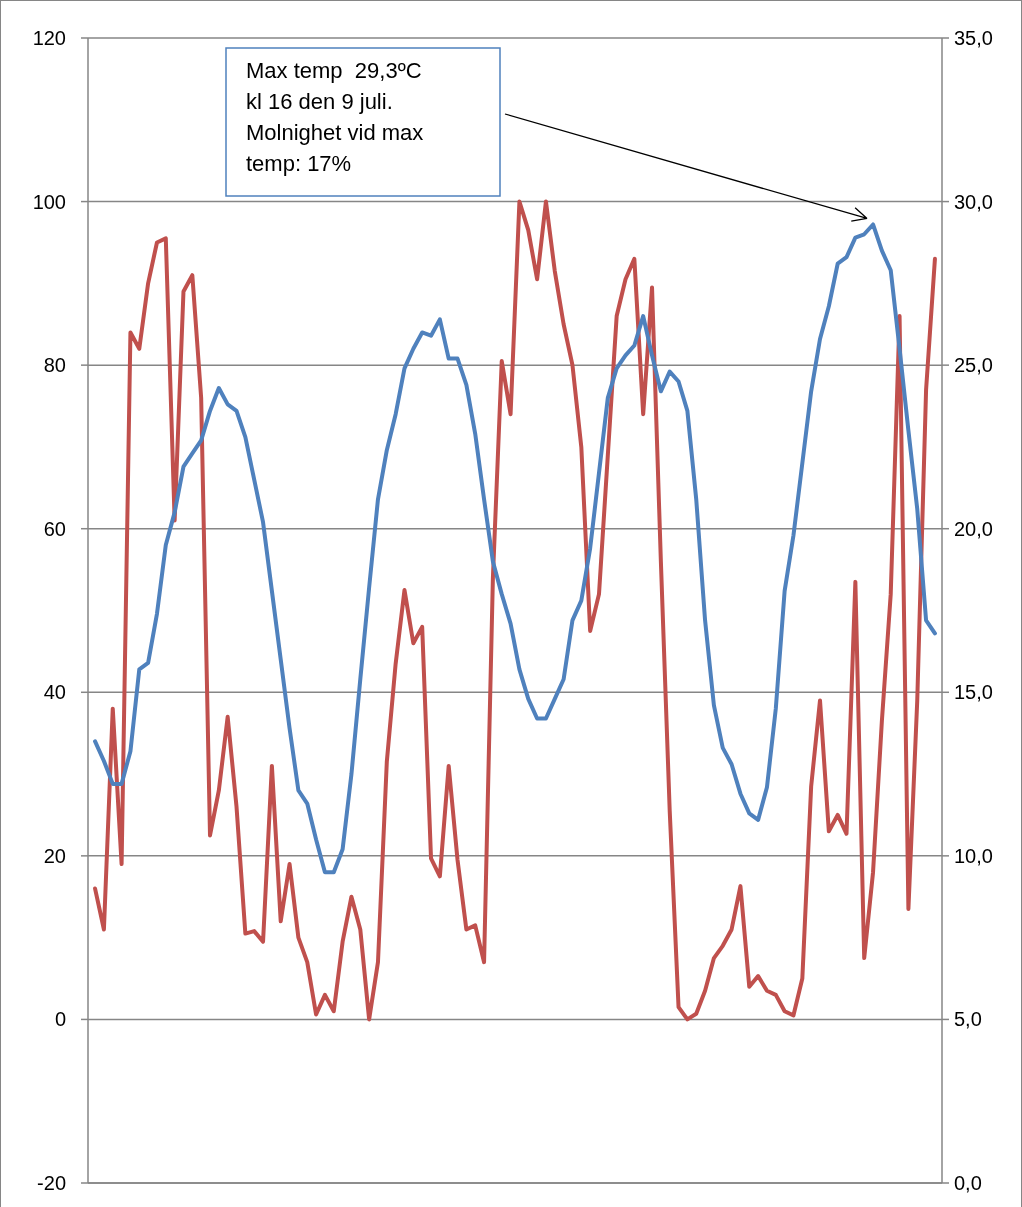 The width and height of the screenshot is (1022, 1207). I want to click on y2-tick-label: 25,0, so click(973, 365).